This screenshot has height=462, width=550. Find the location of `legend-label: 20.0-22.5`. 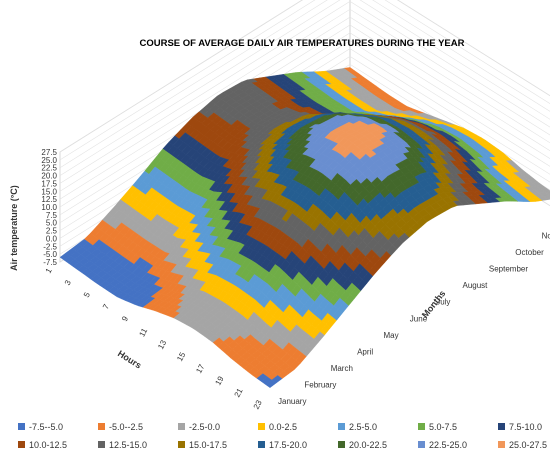

legend-label: 20.0-22.5 is located at coordinates (368, 445).